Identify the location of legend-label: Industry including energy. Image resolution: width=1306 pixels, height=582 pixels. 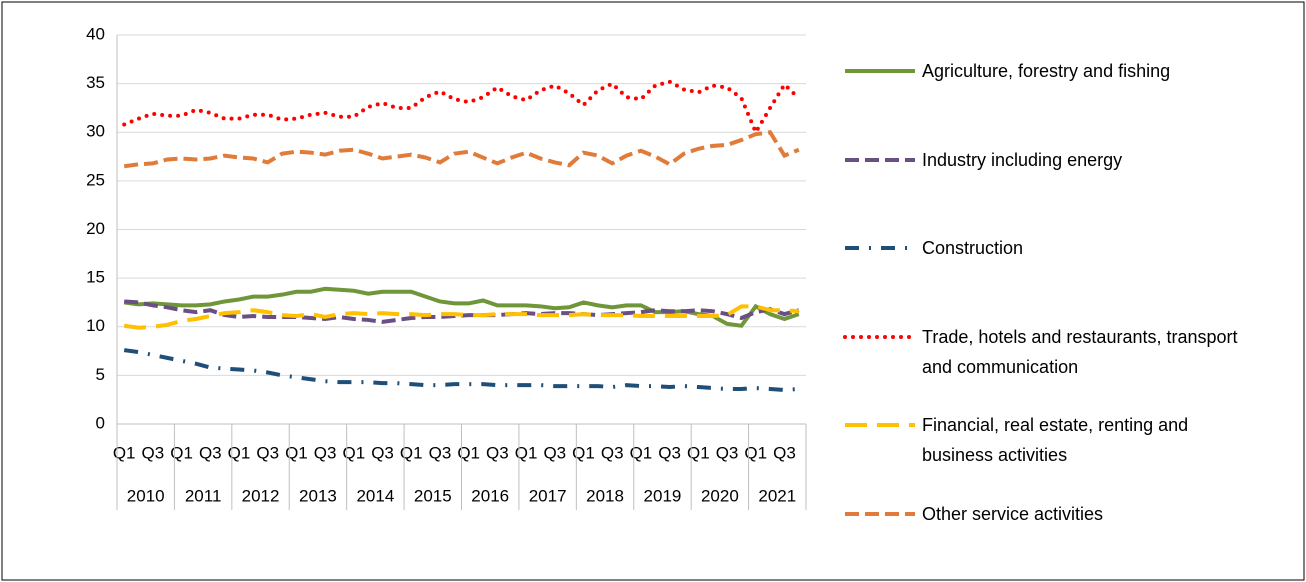
(1022, 160).